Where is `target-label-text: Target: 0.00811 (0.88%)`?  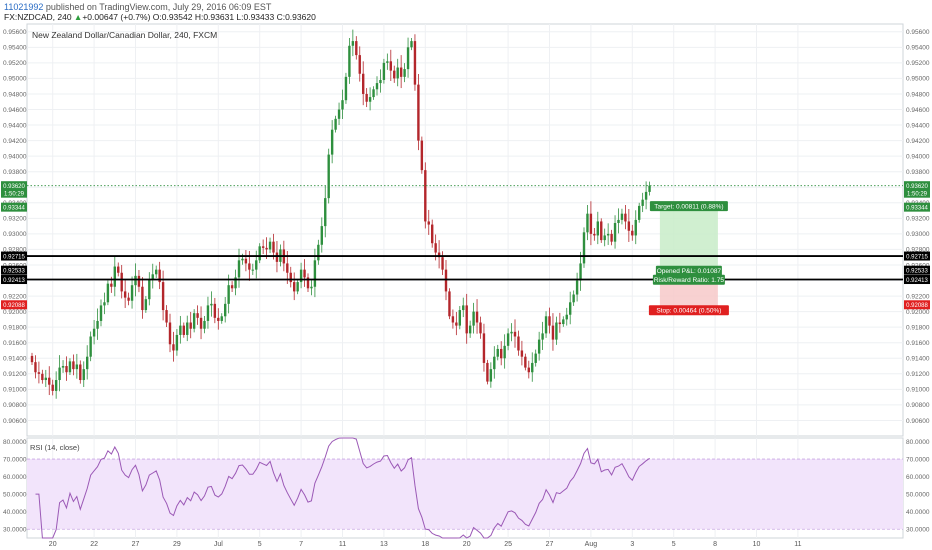
target-label-text: Target: 0.00811 (0.88%) is located at coordinates (688, 207).